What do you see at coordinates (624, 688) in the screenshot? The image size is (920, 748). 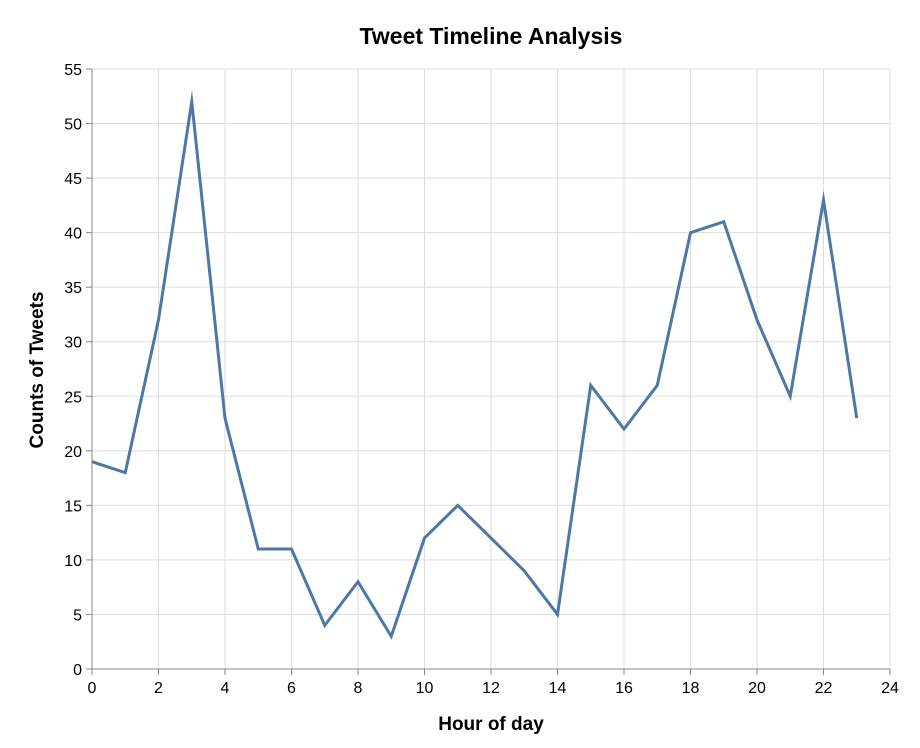 I see `x-tick-label: 16` at bounding box center [624, 688].